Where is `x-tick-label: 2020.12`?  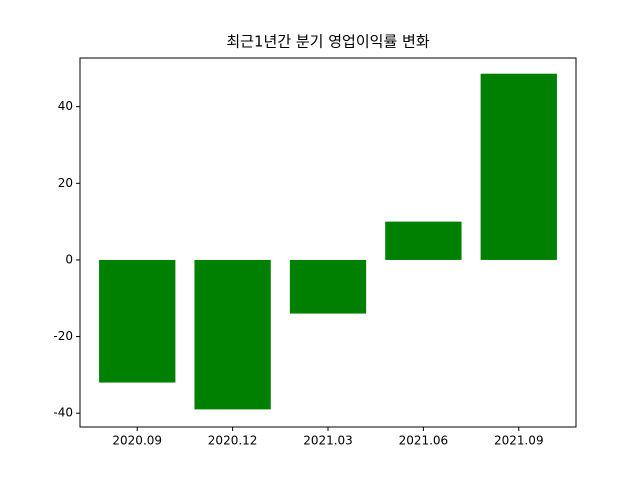 x-tick-label: 2020.12 is located at coordinates (233, 441).